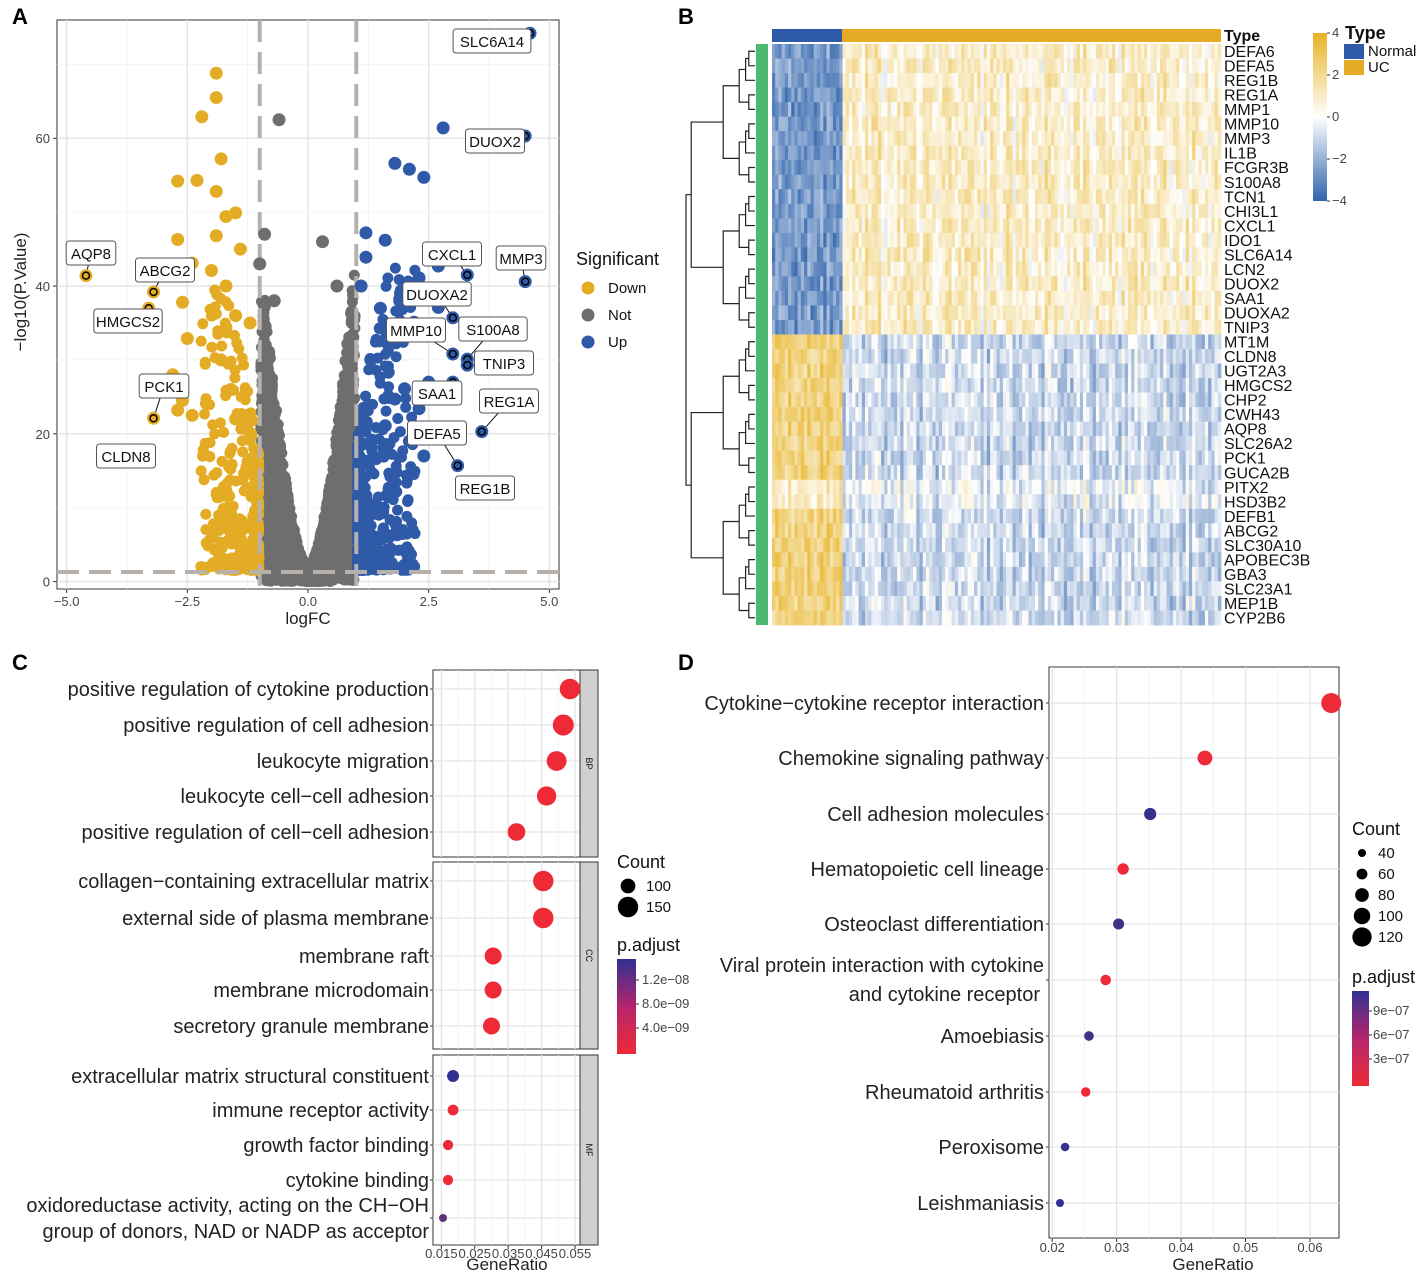  Describe the element at coordinates (437, 434) in the screenshot. I see `gene-label: DEFA5` at that location.